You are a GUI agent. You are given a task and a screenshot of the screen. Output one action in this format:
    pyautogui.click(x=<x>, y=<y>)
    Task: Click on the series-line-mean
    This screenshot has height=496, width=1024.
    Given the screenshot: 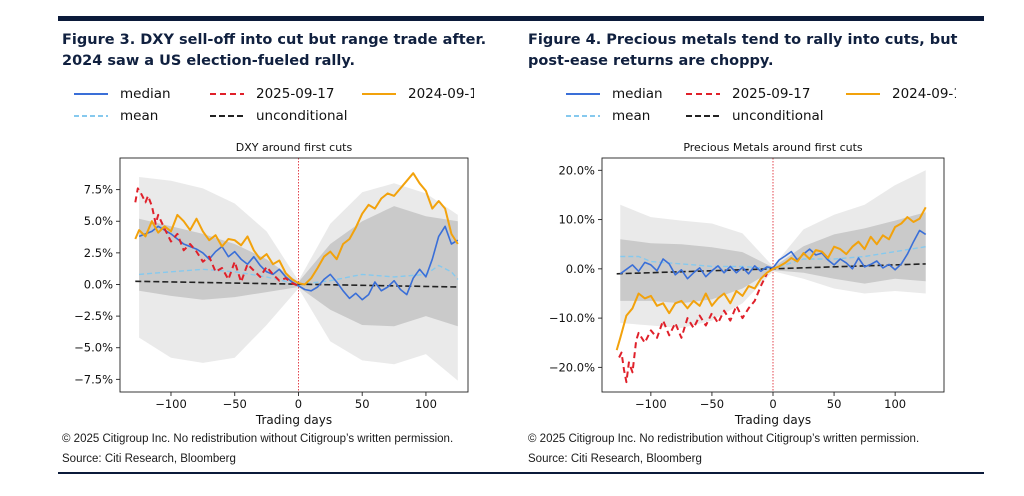 What is the action you would take?
    pyautogui.click(x=299, y=275)
    